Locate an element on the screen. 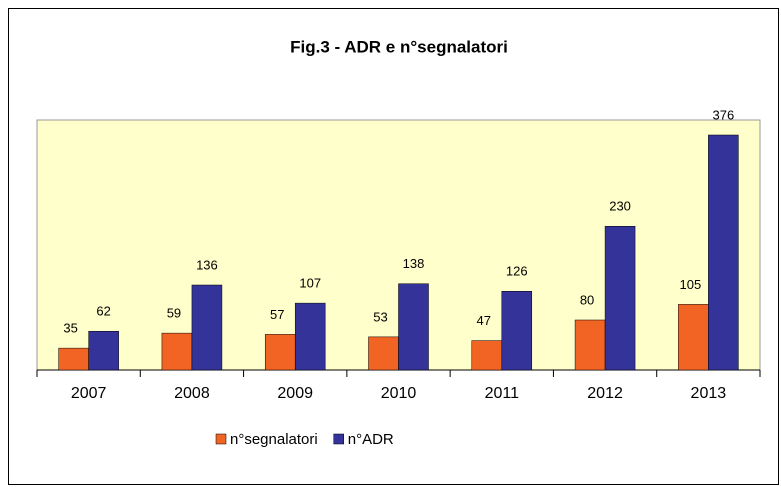 The image size is (781, 487). x-tick-label: 2009 is located at coordinates (295, 393).